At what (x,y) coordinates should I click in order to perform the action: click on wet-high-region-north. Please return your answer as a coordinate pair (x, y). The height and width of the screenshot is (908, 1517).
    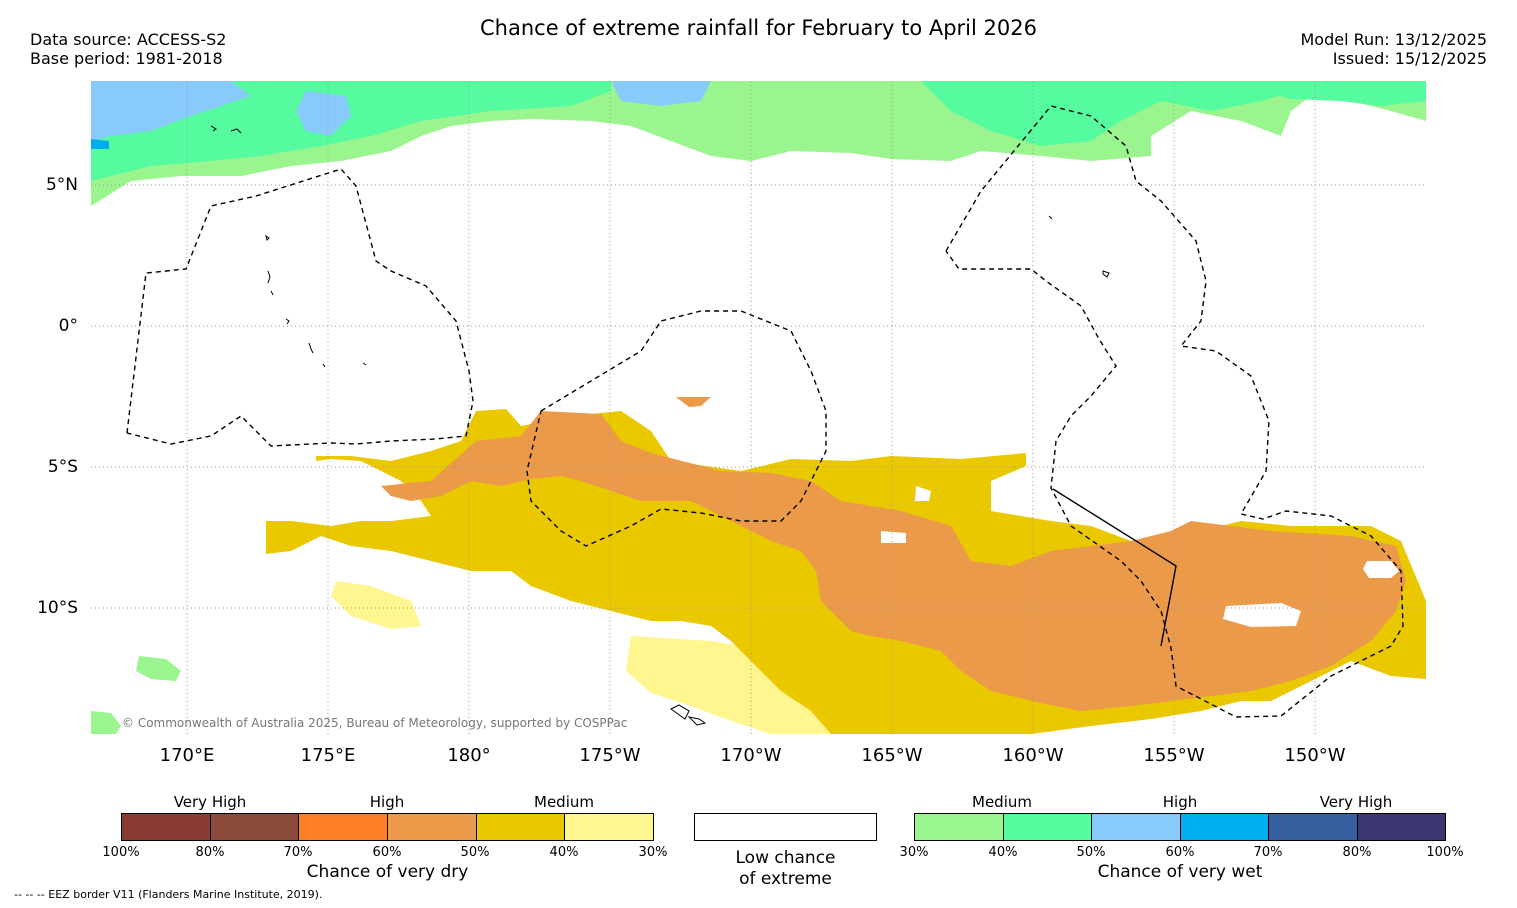
    Looking at the image, I should click on (171, 111).